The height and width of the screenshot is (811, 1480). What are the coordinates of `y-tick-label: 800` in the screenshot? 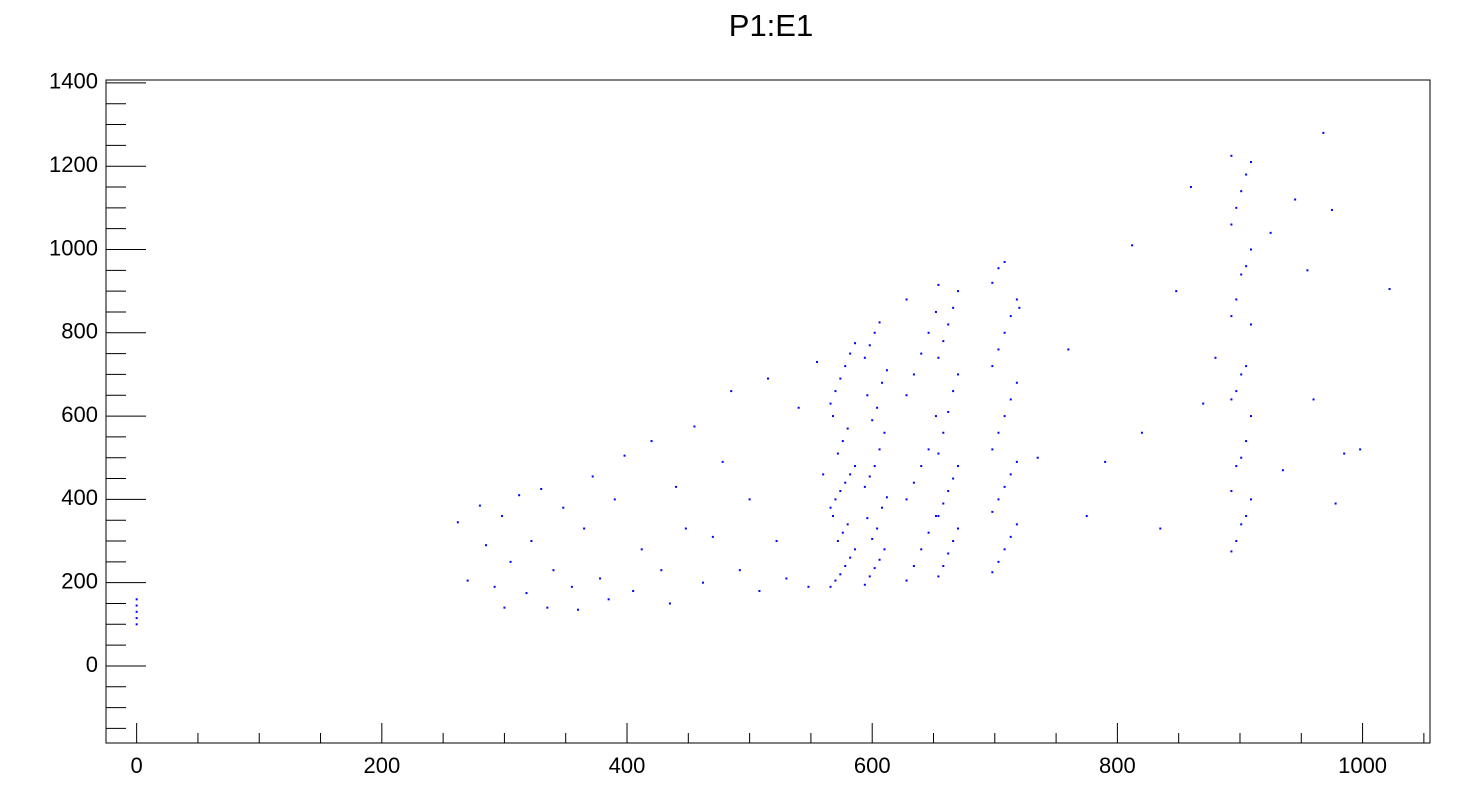 It's located at (79, 331).